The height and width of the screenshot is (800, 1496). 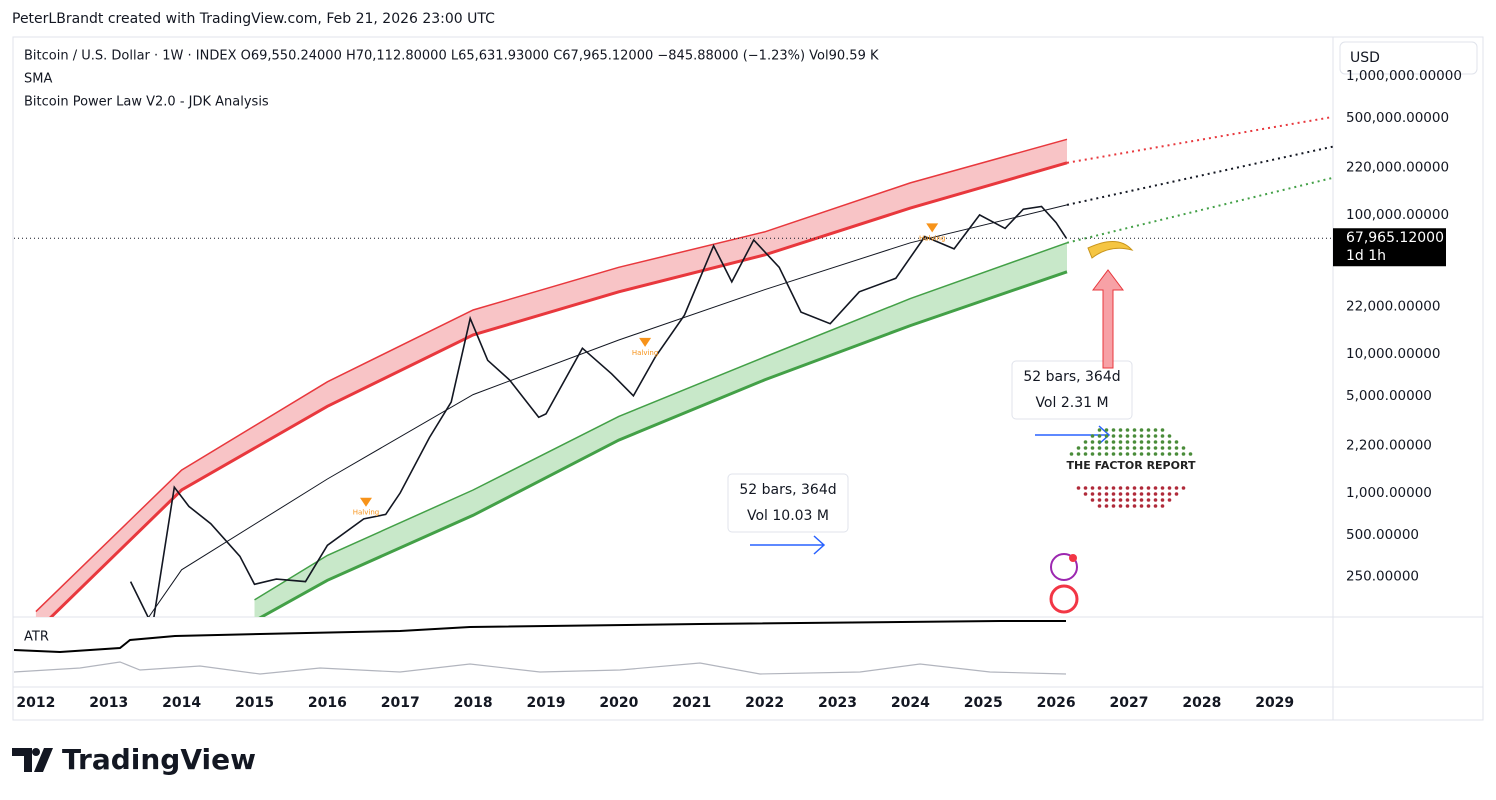 I want to click on y-tick-label: 500.00000, so click(x=1382, y=535).